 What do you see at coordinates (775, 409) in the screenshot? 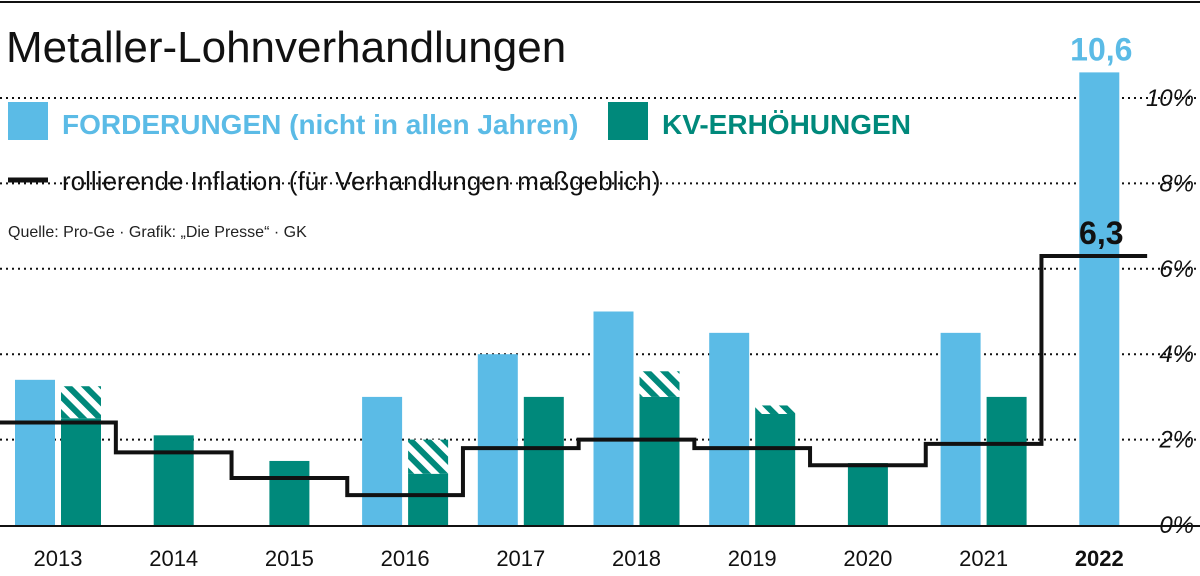
I see `bar-kv-hatched-2019` at bounding box center [775, 409].